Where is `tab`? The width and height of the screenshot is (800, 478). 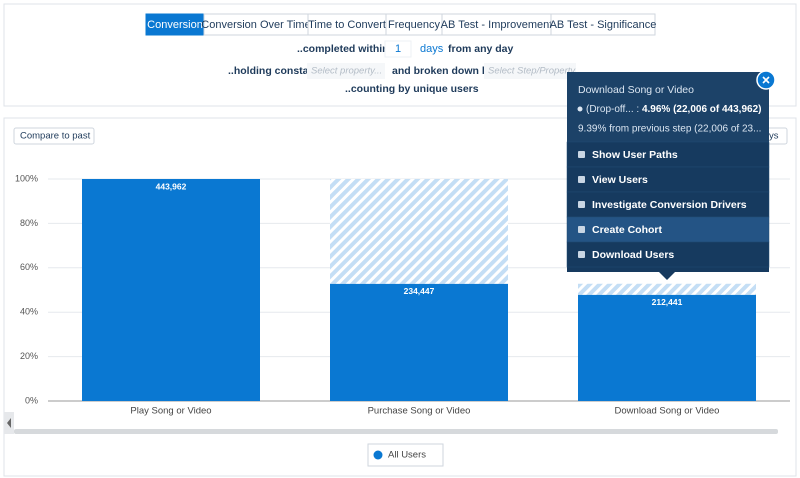 tab is located at coordinates (603, 24).